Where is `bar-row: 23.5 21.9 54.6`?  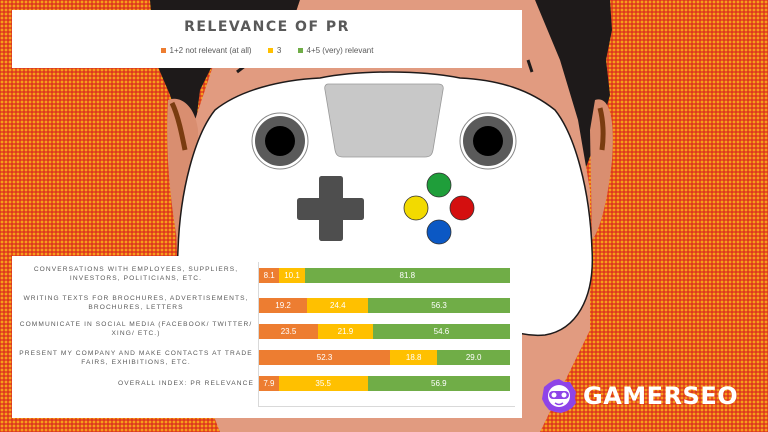
bar-row: 23.5 21.9 54.6 is located at coordinates (384, 331).